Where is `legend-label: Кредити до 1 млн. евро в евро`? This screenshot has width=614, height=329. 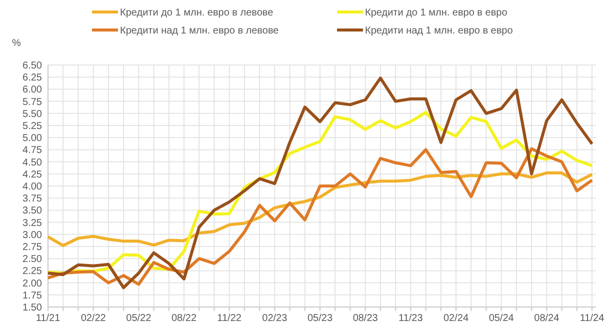 legend-label: Кредити до 1 млн. евро в евро is located at coordinates (436, 13).